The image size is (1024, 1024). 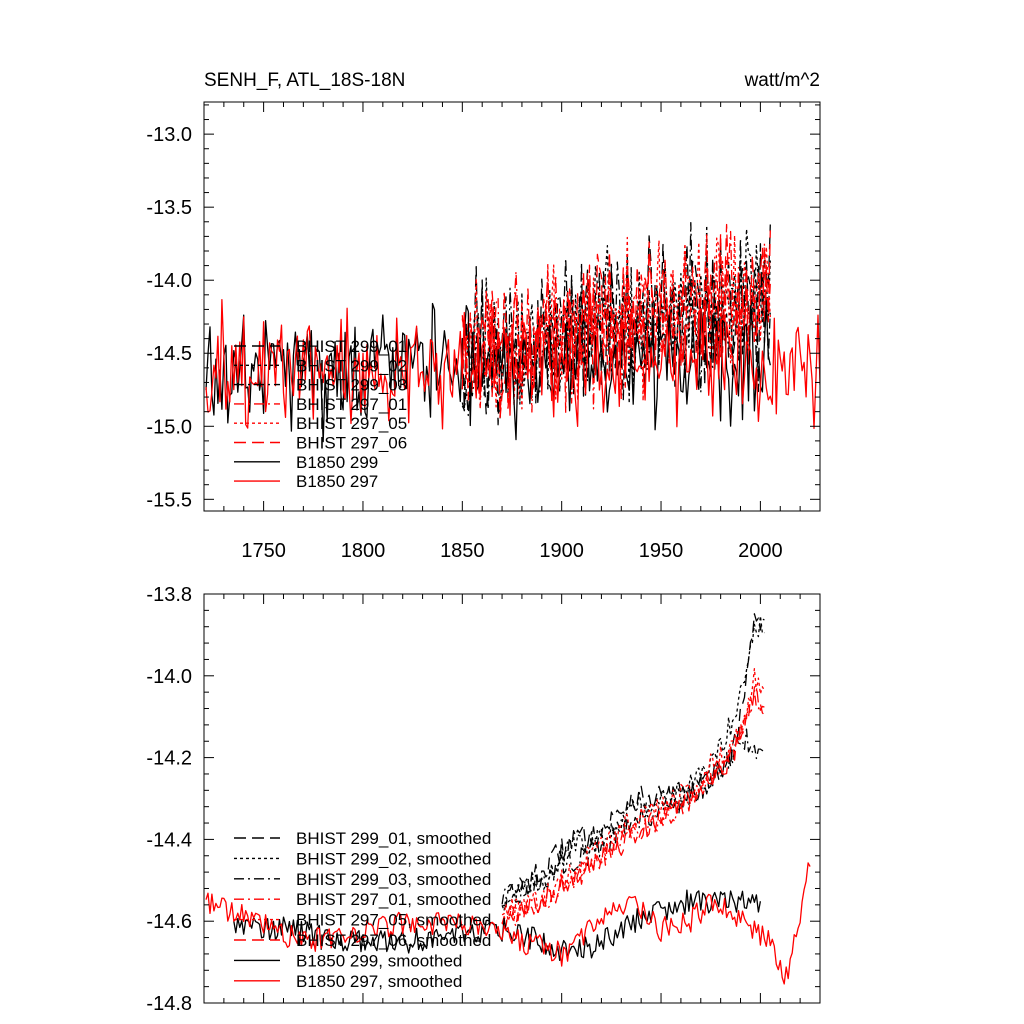 I want to click on y-tick-label: -13.5, so click(x=169, y=208).